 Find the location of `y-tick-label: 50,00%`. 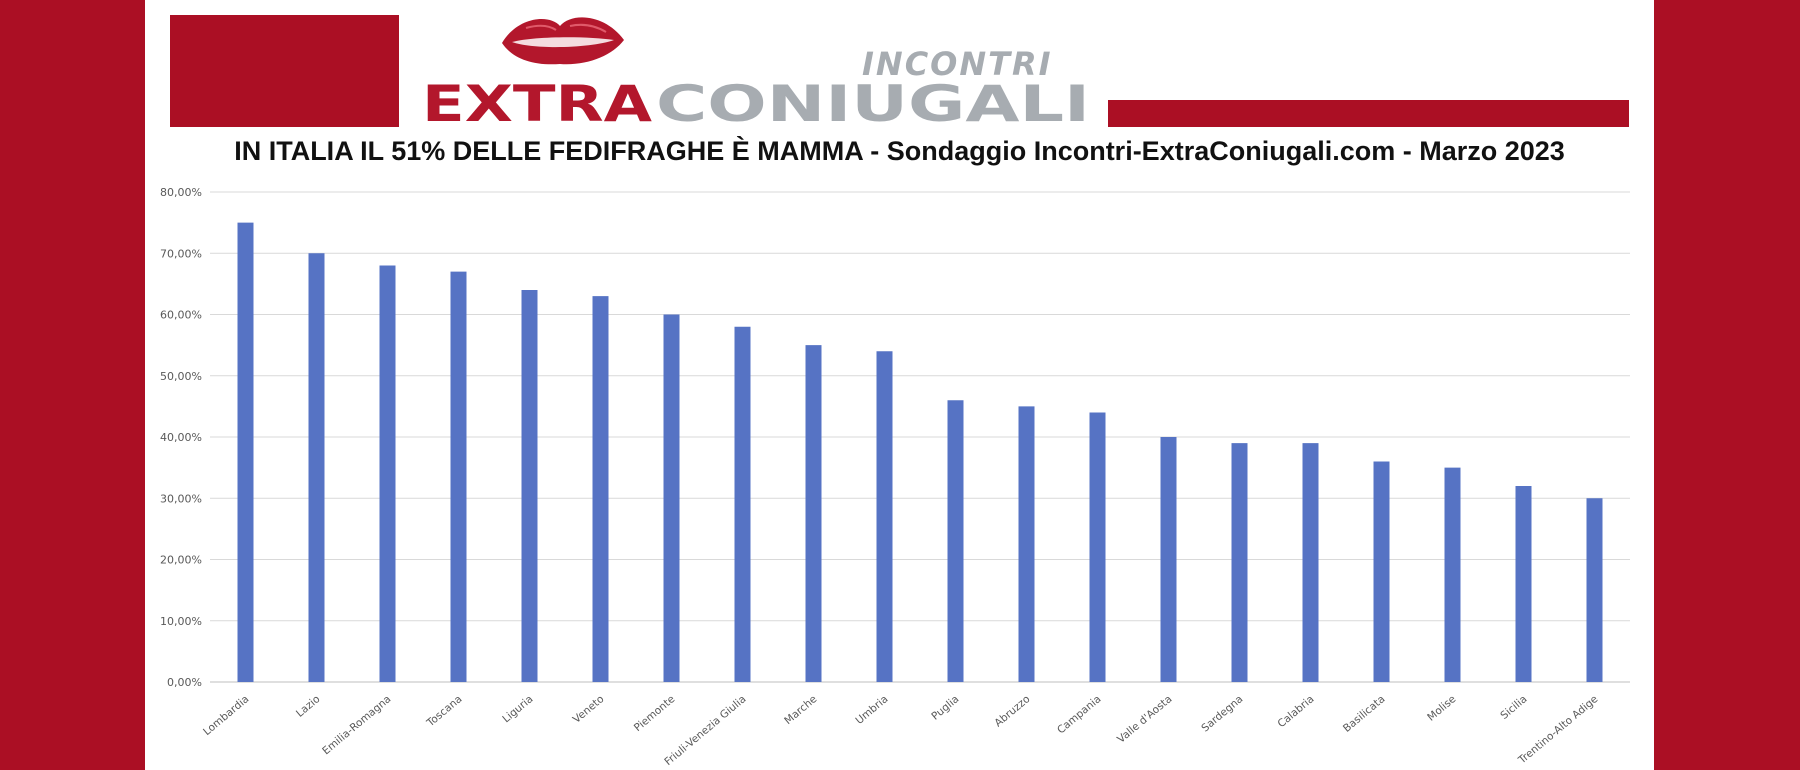

y-tick-label: 50,00% is located at coordinates (181, 376).